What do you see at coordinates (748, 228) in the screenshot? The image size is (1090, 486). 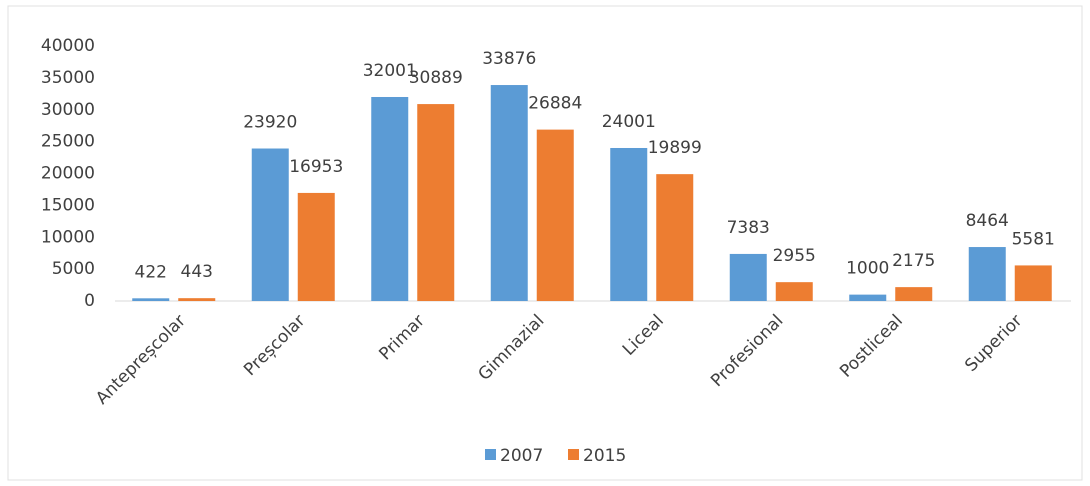 I see `data-label: 7383` at bounding box center [748, 228].